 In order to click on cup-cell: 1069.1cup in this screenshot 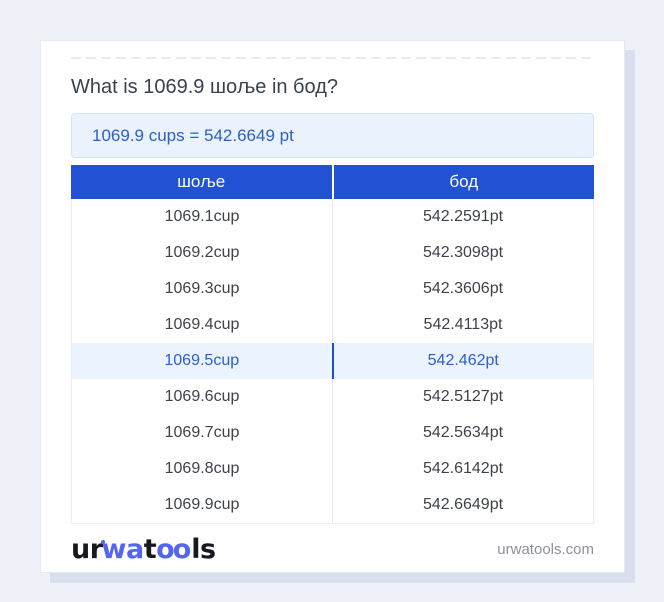, I will do `click(202, 217)`.